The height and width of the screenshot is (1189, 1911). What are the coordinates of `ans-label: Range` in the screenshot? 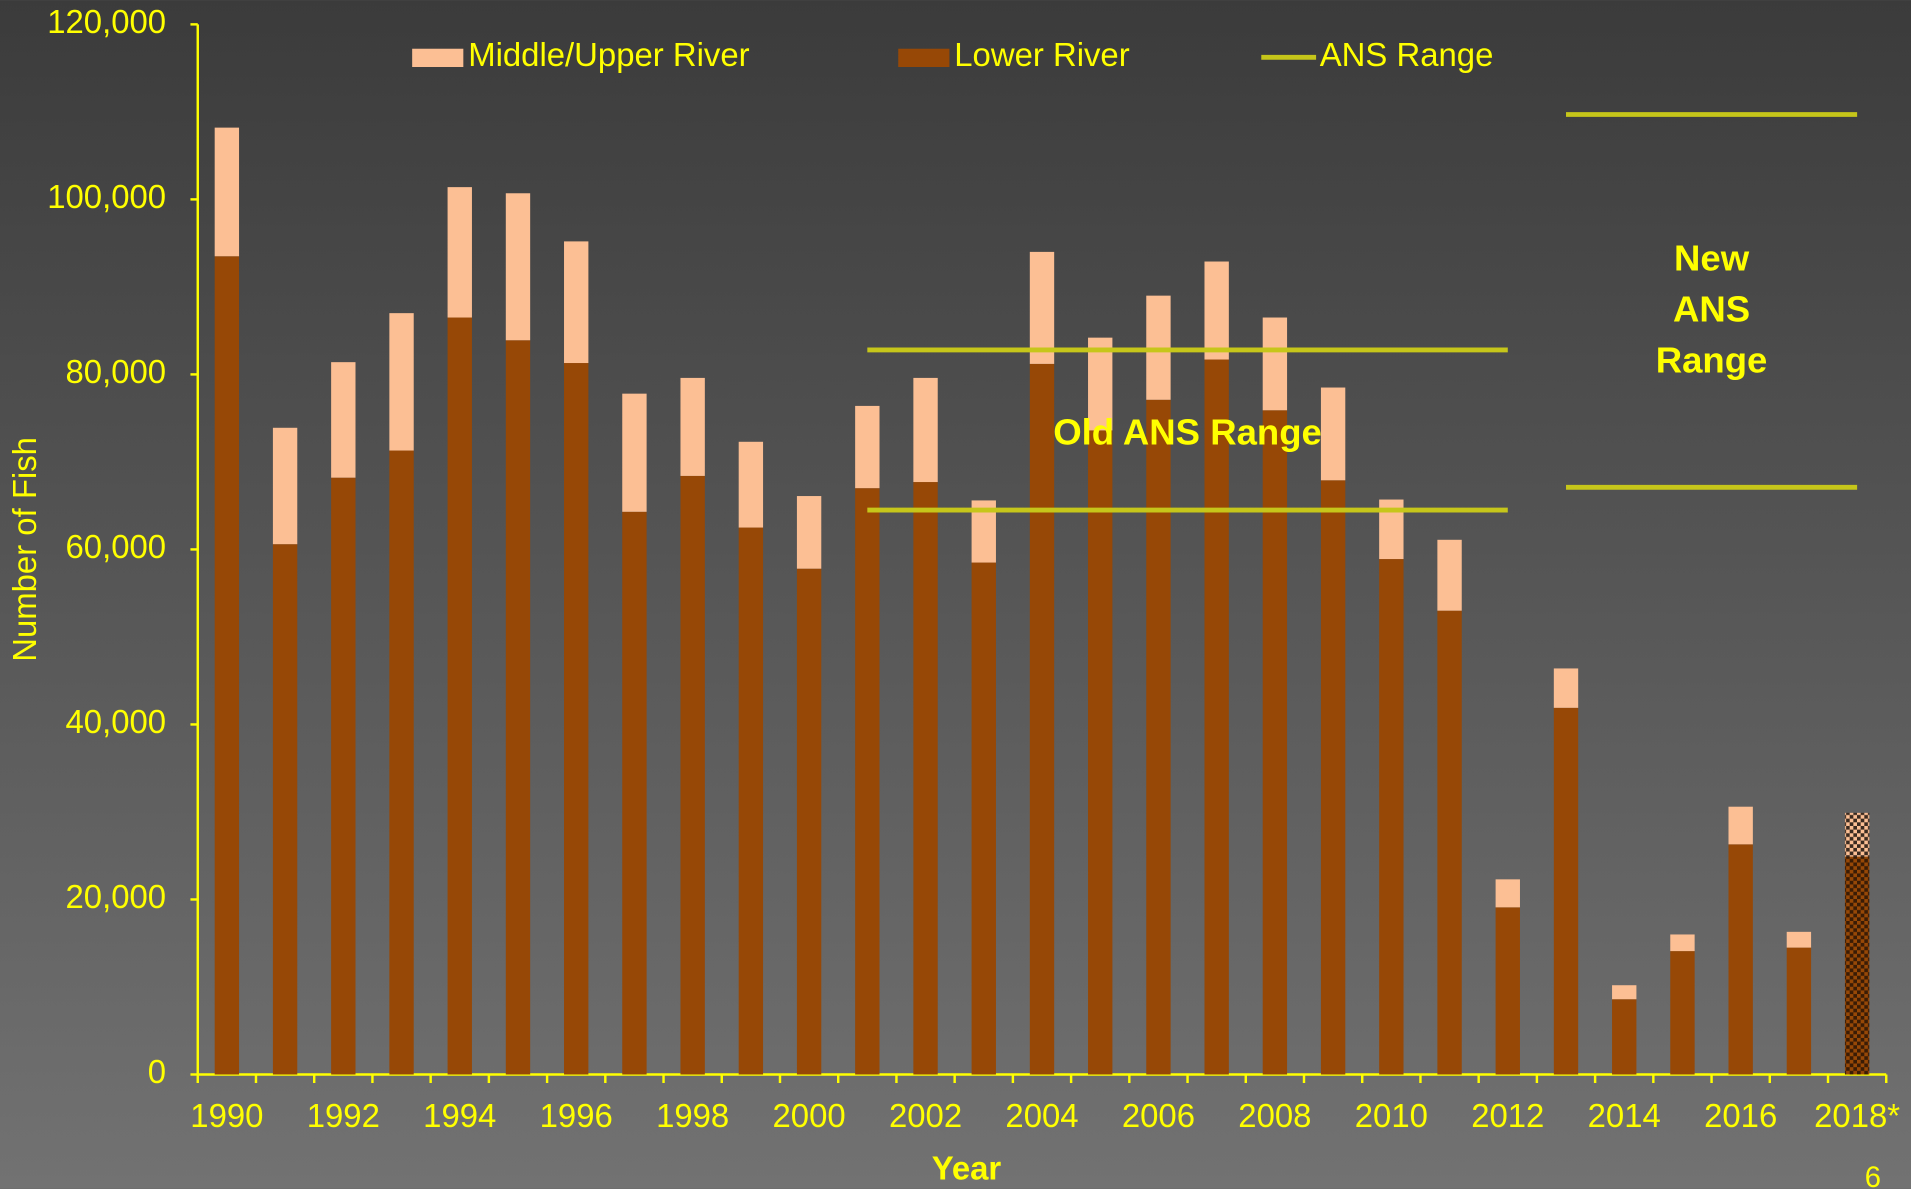 It's located at (1712, 360).